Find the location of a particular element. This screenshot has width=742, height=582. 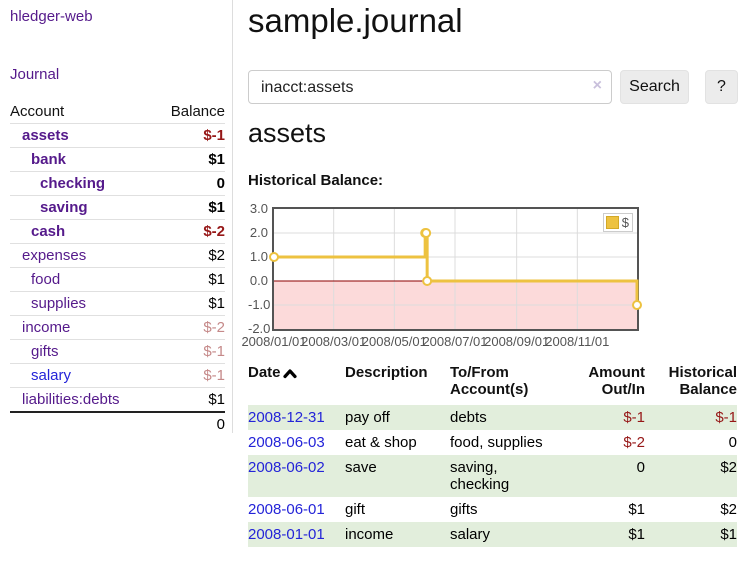

account-link: gifts is located at coordinates (45, 351).